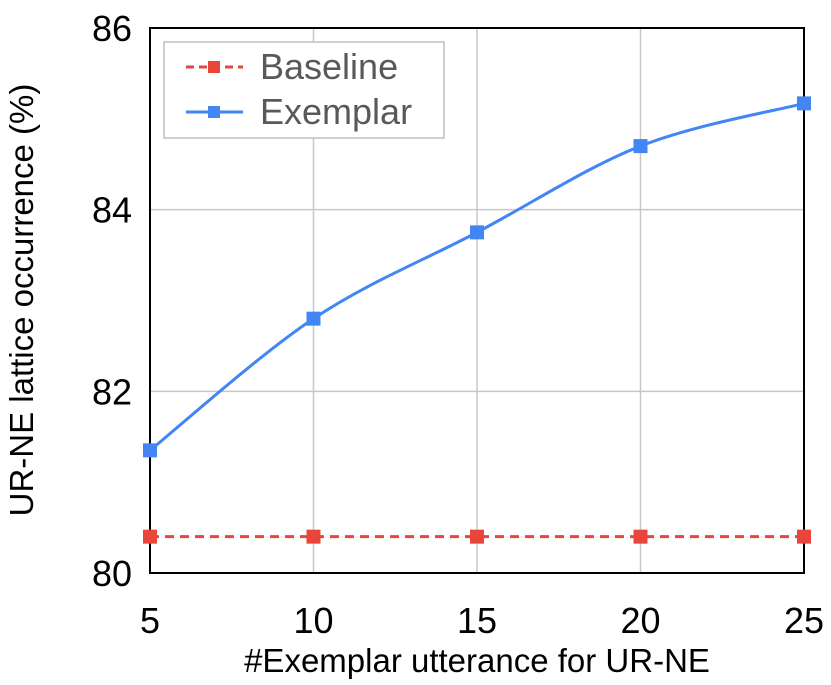 This screenshot has height=685, width=831. What do you see at coordinates (112, 210) in the screenshot?
I see `y-tick-label: 84` at bounding box center [112, 210].